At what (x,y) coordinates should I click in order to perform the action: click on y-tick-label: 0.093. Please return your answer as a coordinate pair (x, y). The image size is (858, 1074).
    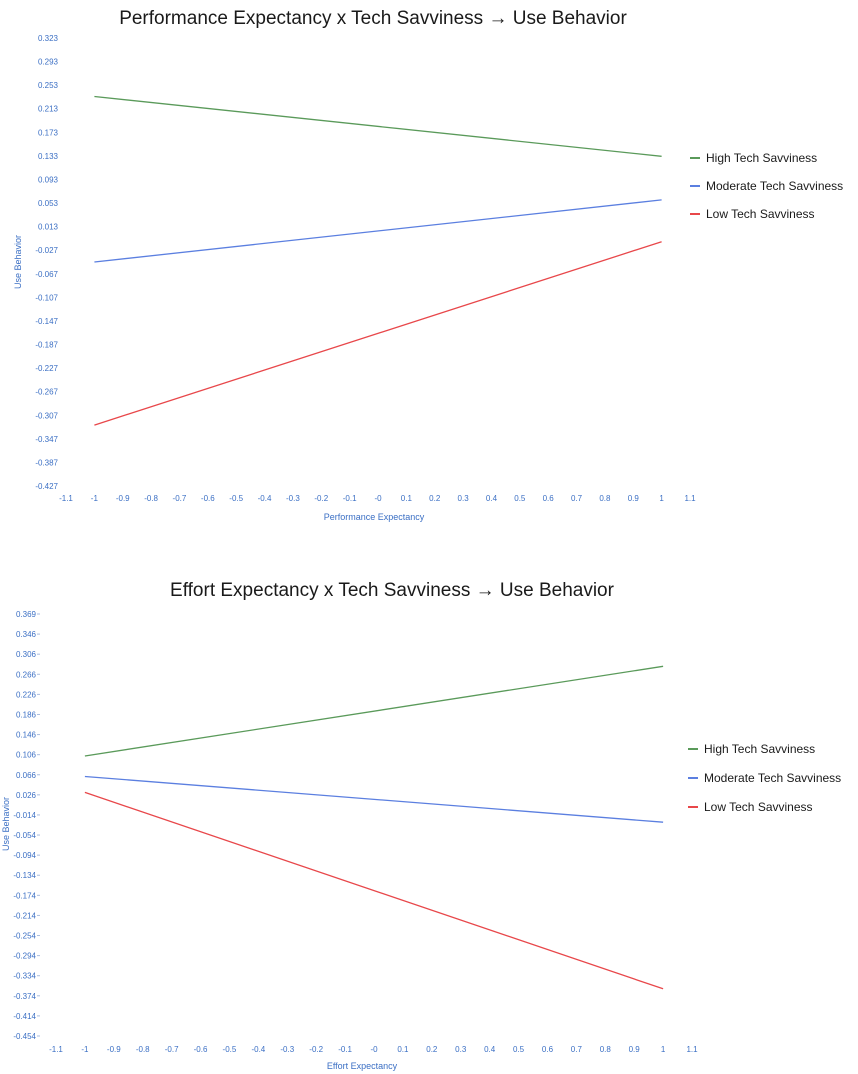
    Looking at the image, I should click on (48, 179).